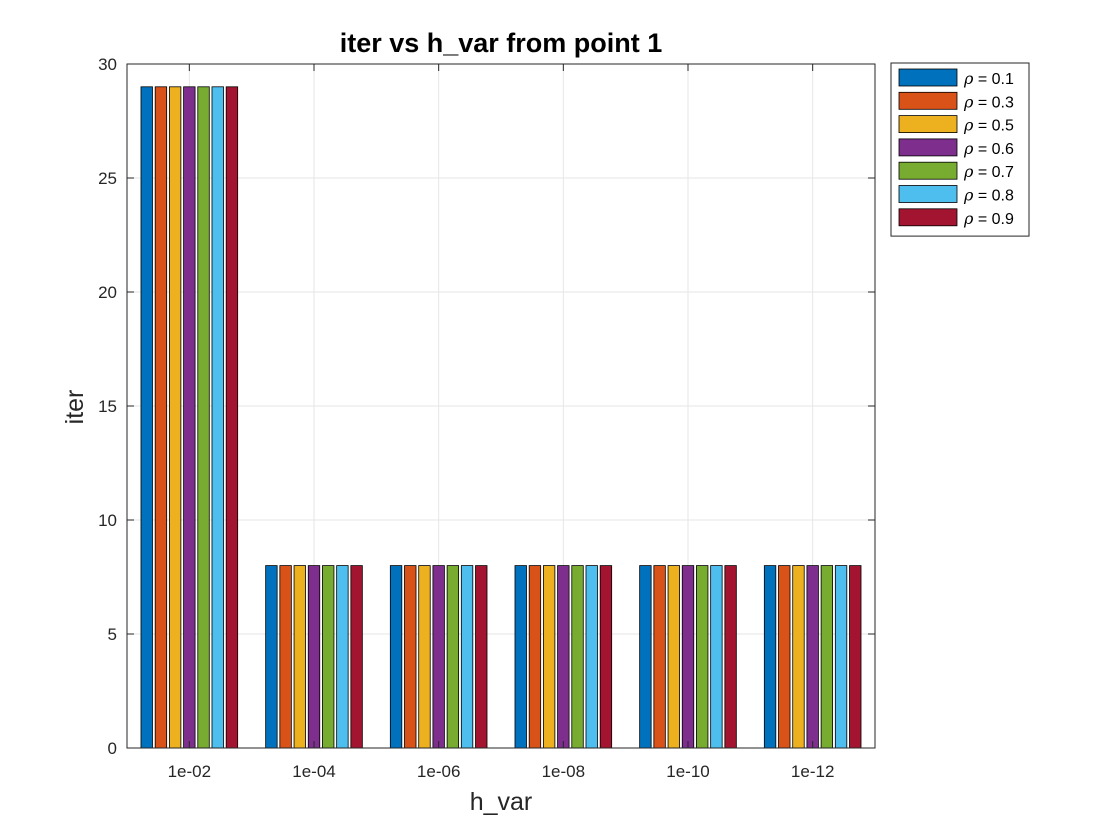 The width and height of the screenshot is (1120, 840). I want to click on bar-0.1-1e-08, so click(520, 657).